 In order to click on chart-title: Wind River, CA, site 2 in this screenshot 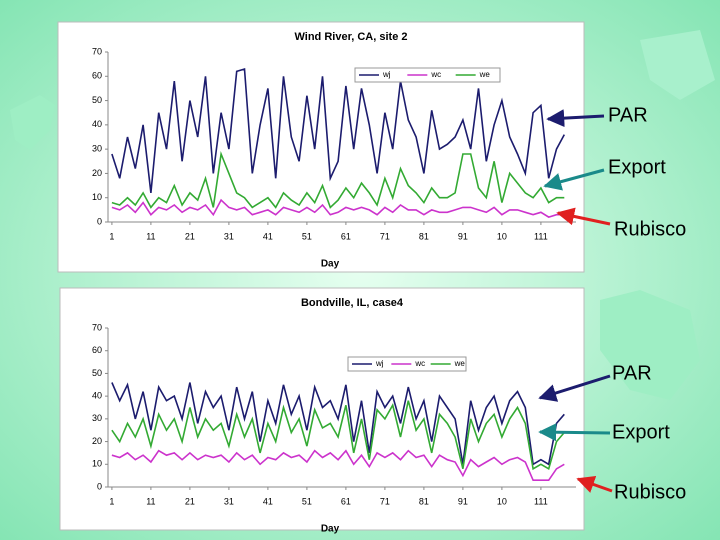, I will do `click(351, 37)`.